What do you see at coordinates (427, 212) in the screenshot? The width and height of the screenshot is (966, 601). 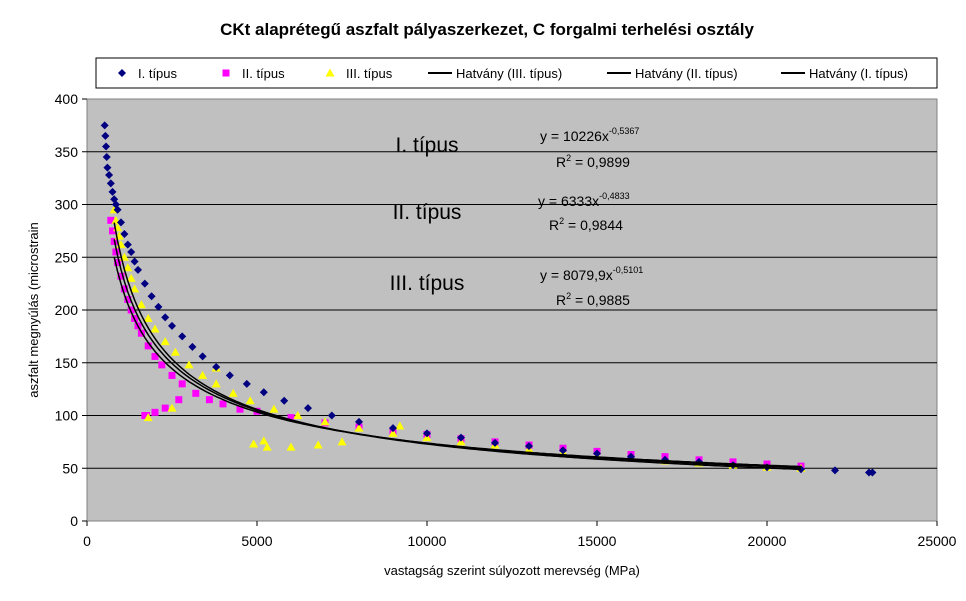 I see `annotation-type2: II. típus` at bounding box center [427, 212].